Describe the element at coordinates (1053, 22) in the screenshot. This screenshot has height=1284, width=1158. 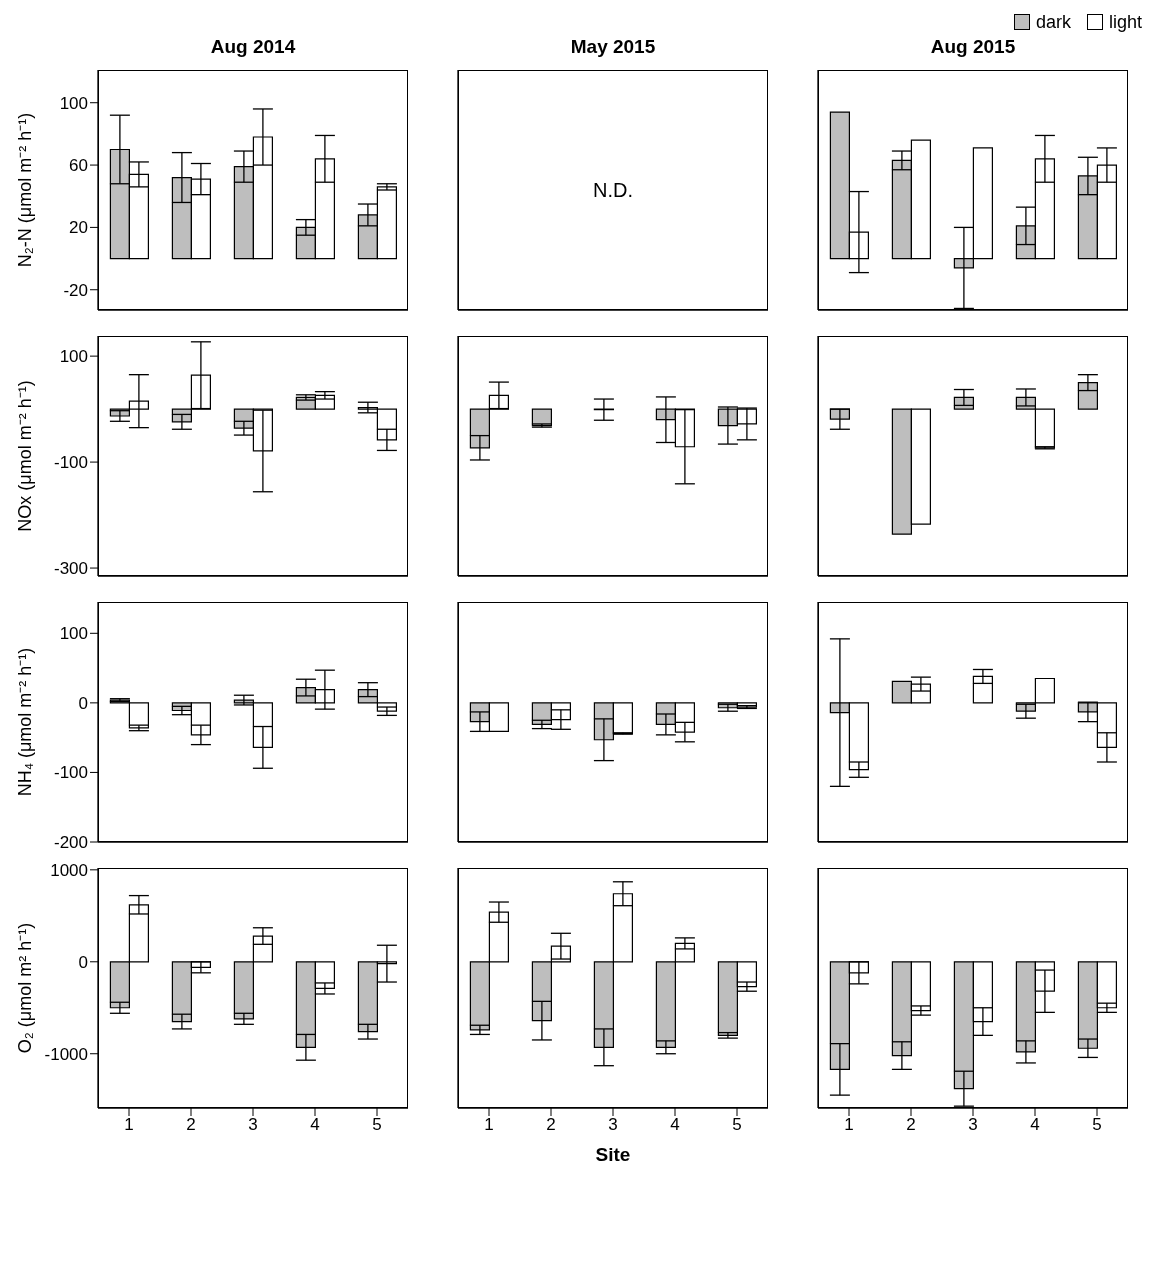
I see `legend-label: dark` at that location.